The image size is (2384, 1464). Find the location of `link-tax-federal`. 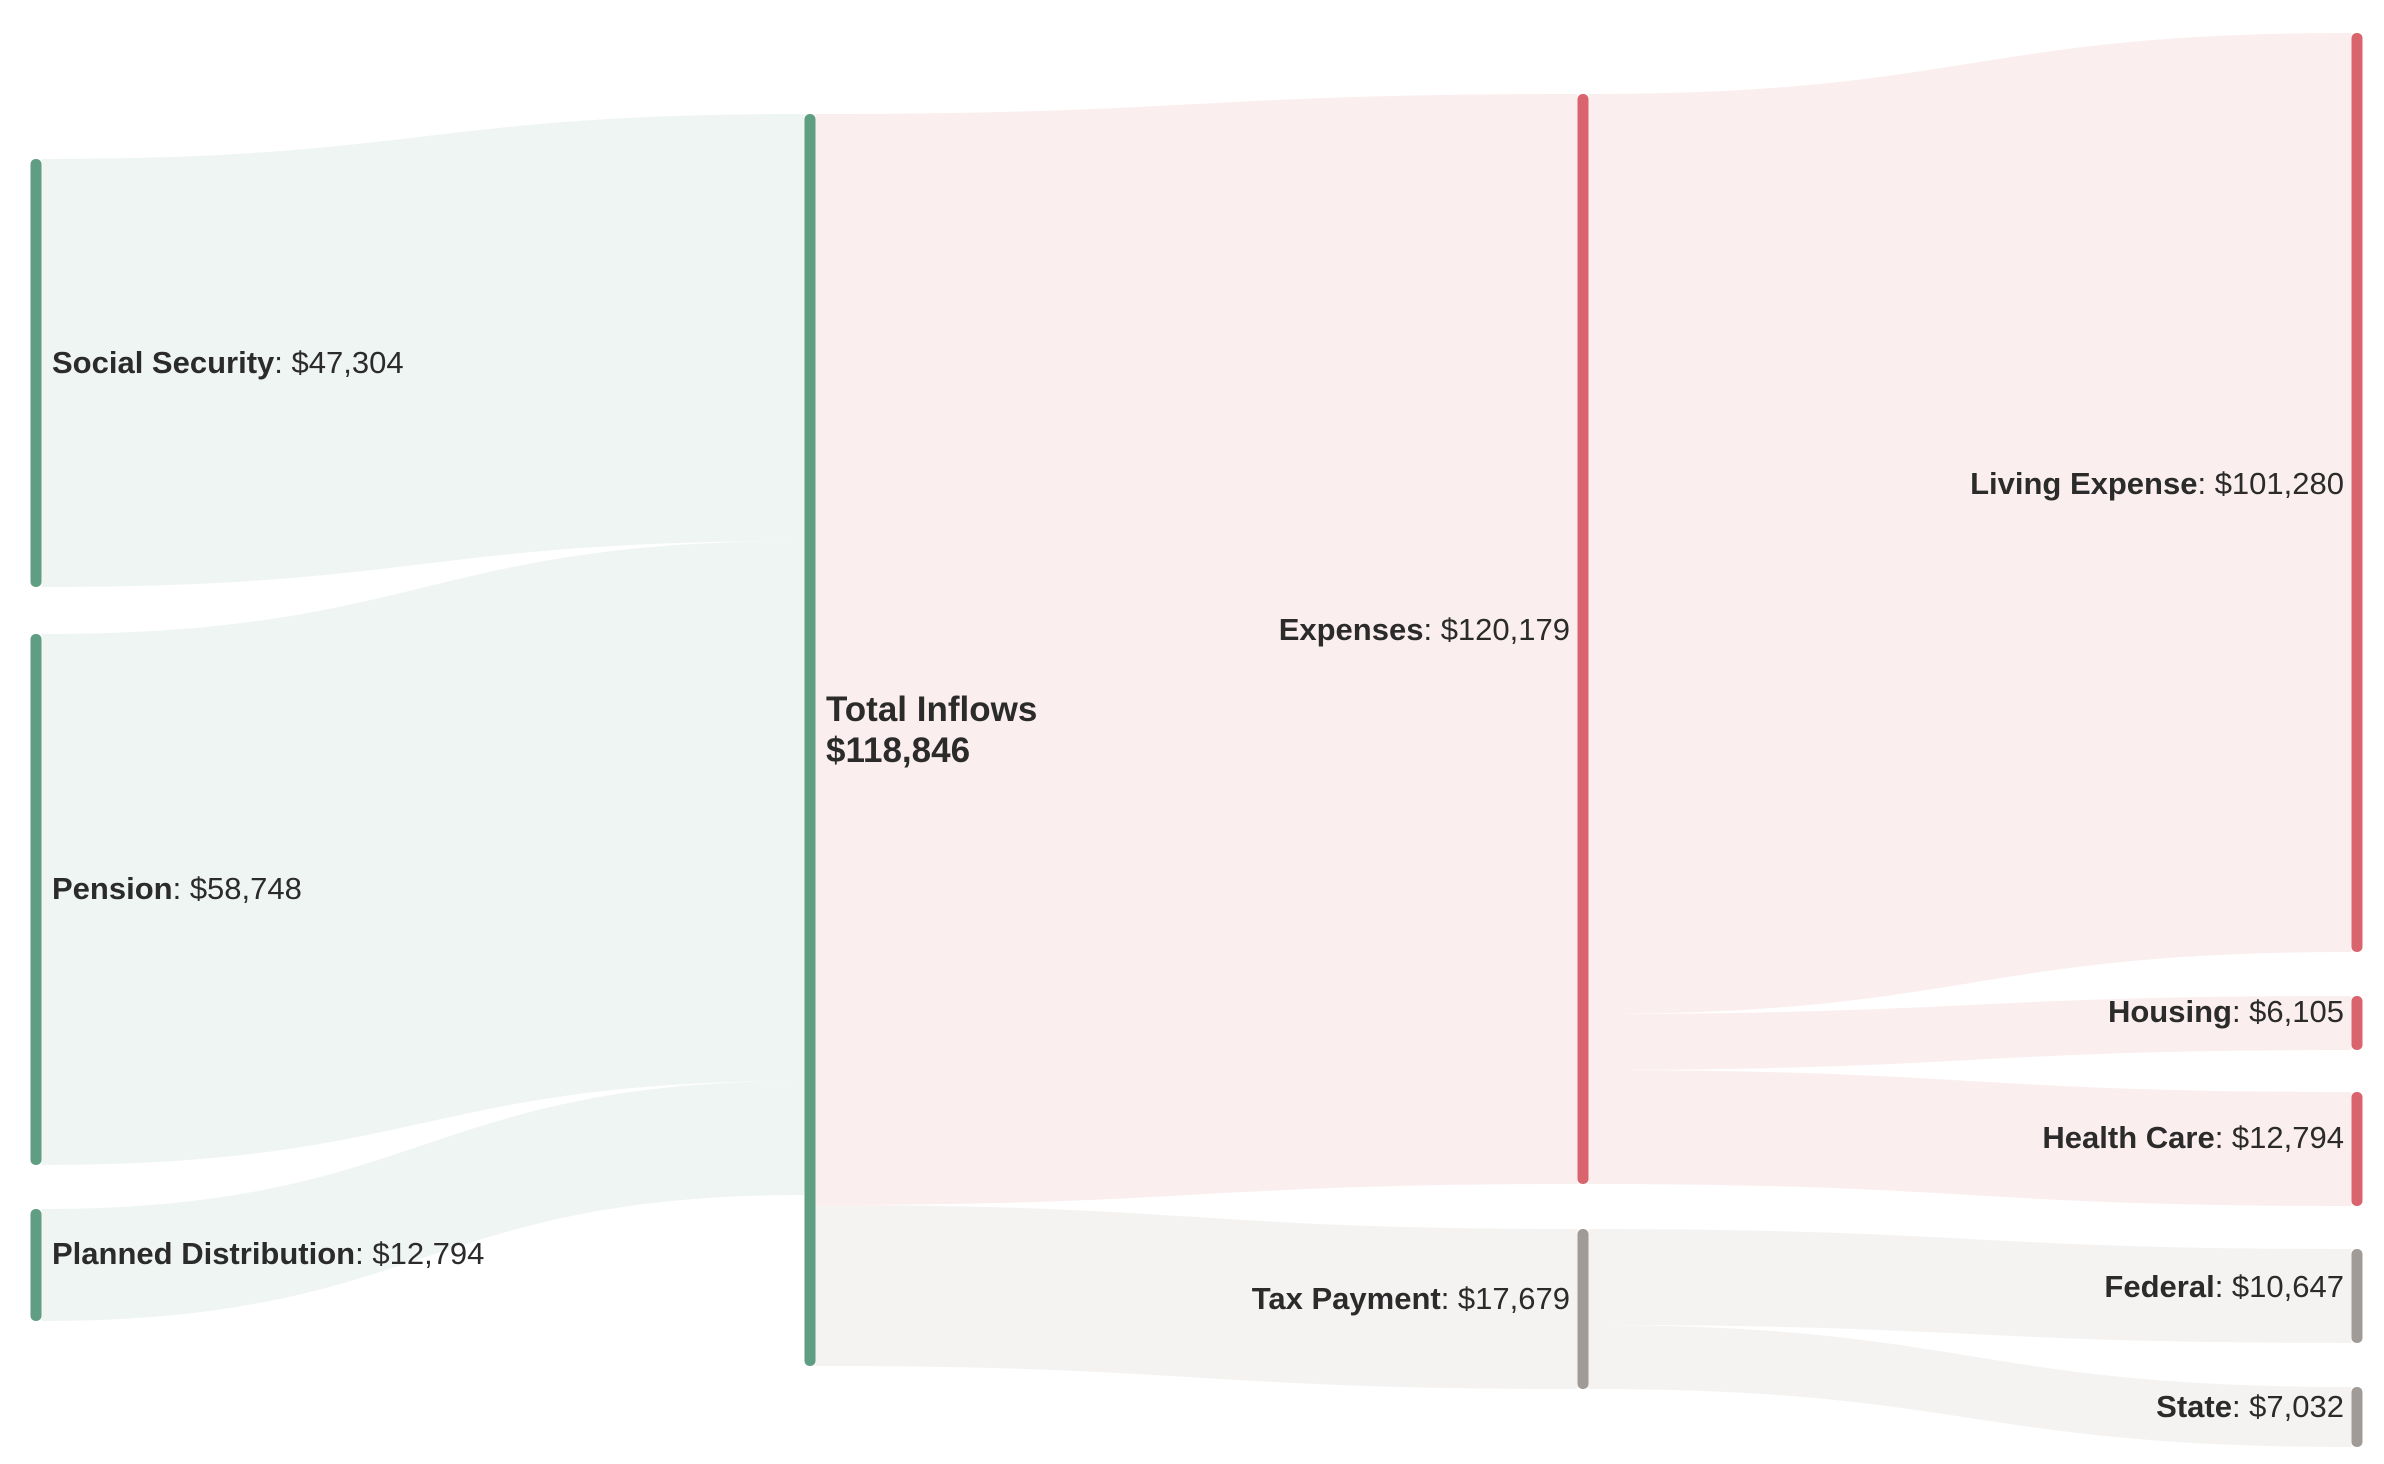

link-tax-federal is located at coordinates (1970, 1286).